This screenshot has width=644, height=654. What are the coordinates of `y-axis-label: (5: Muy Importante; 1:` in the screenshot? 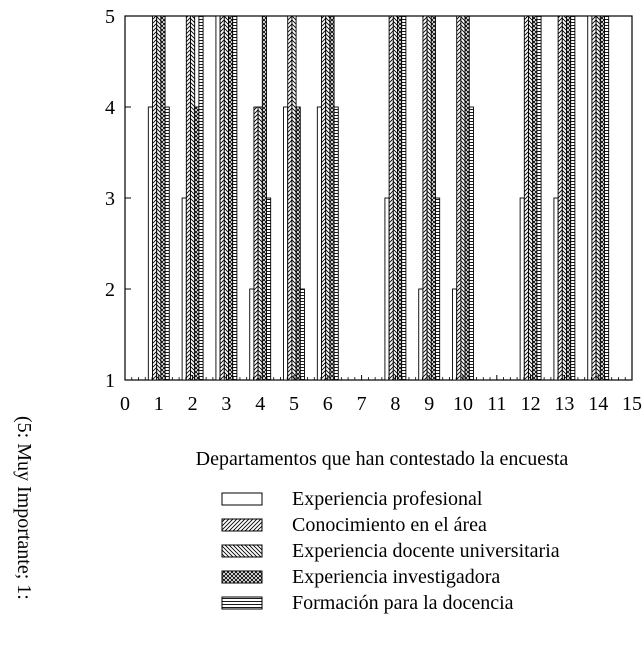 It's located at (24, 508).